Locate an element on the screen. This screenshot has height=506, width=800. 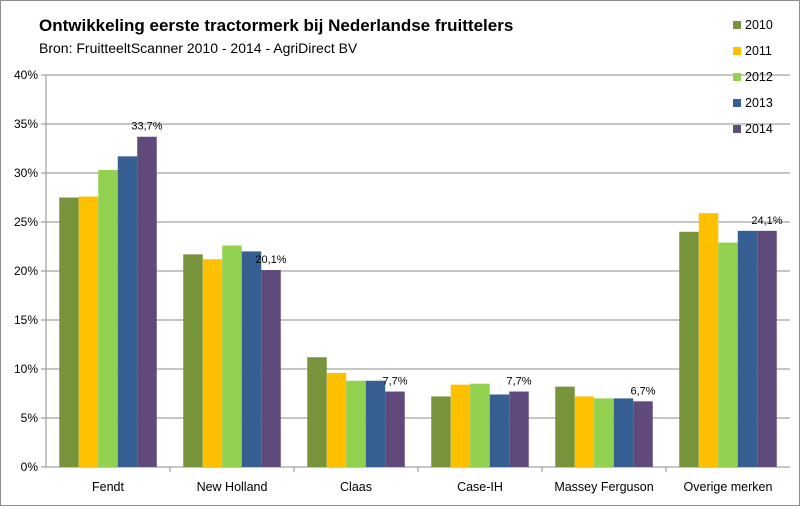
y-axis-ticks: 0% 5% 10% 15% 20% 25% 30% 35% 40% is located at coordinates (26, 271).